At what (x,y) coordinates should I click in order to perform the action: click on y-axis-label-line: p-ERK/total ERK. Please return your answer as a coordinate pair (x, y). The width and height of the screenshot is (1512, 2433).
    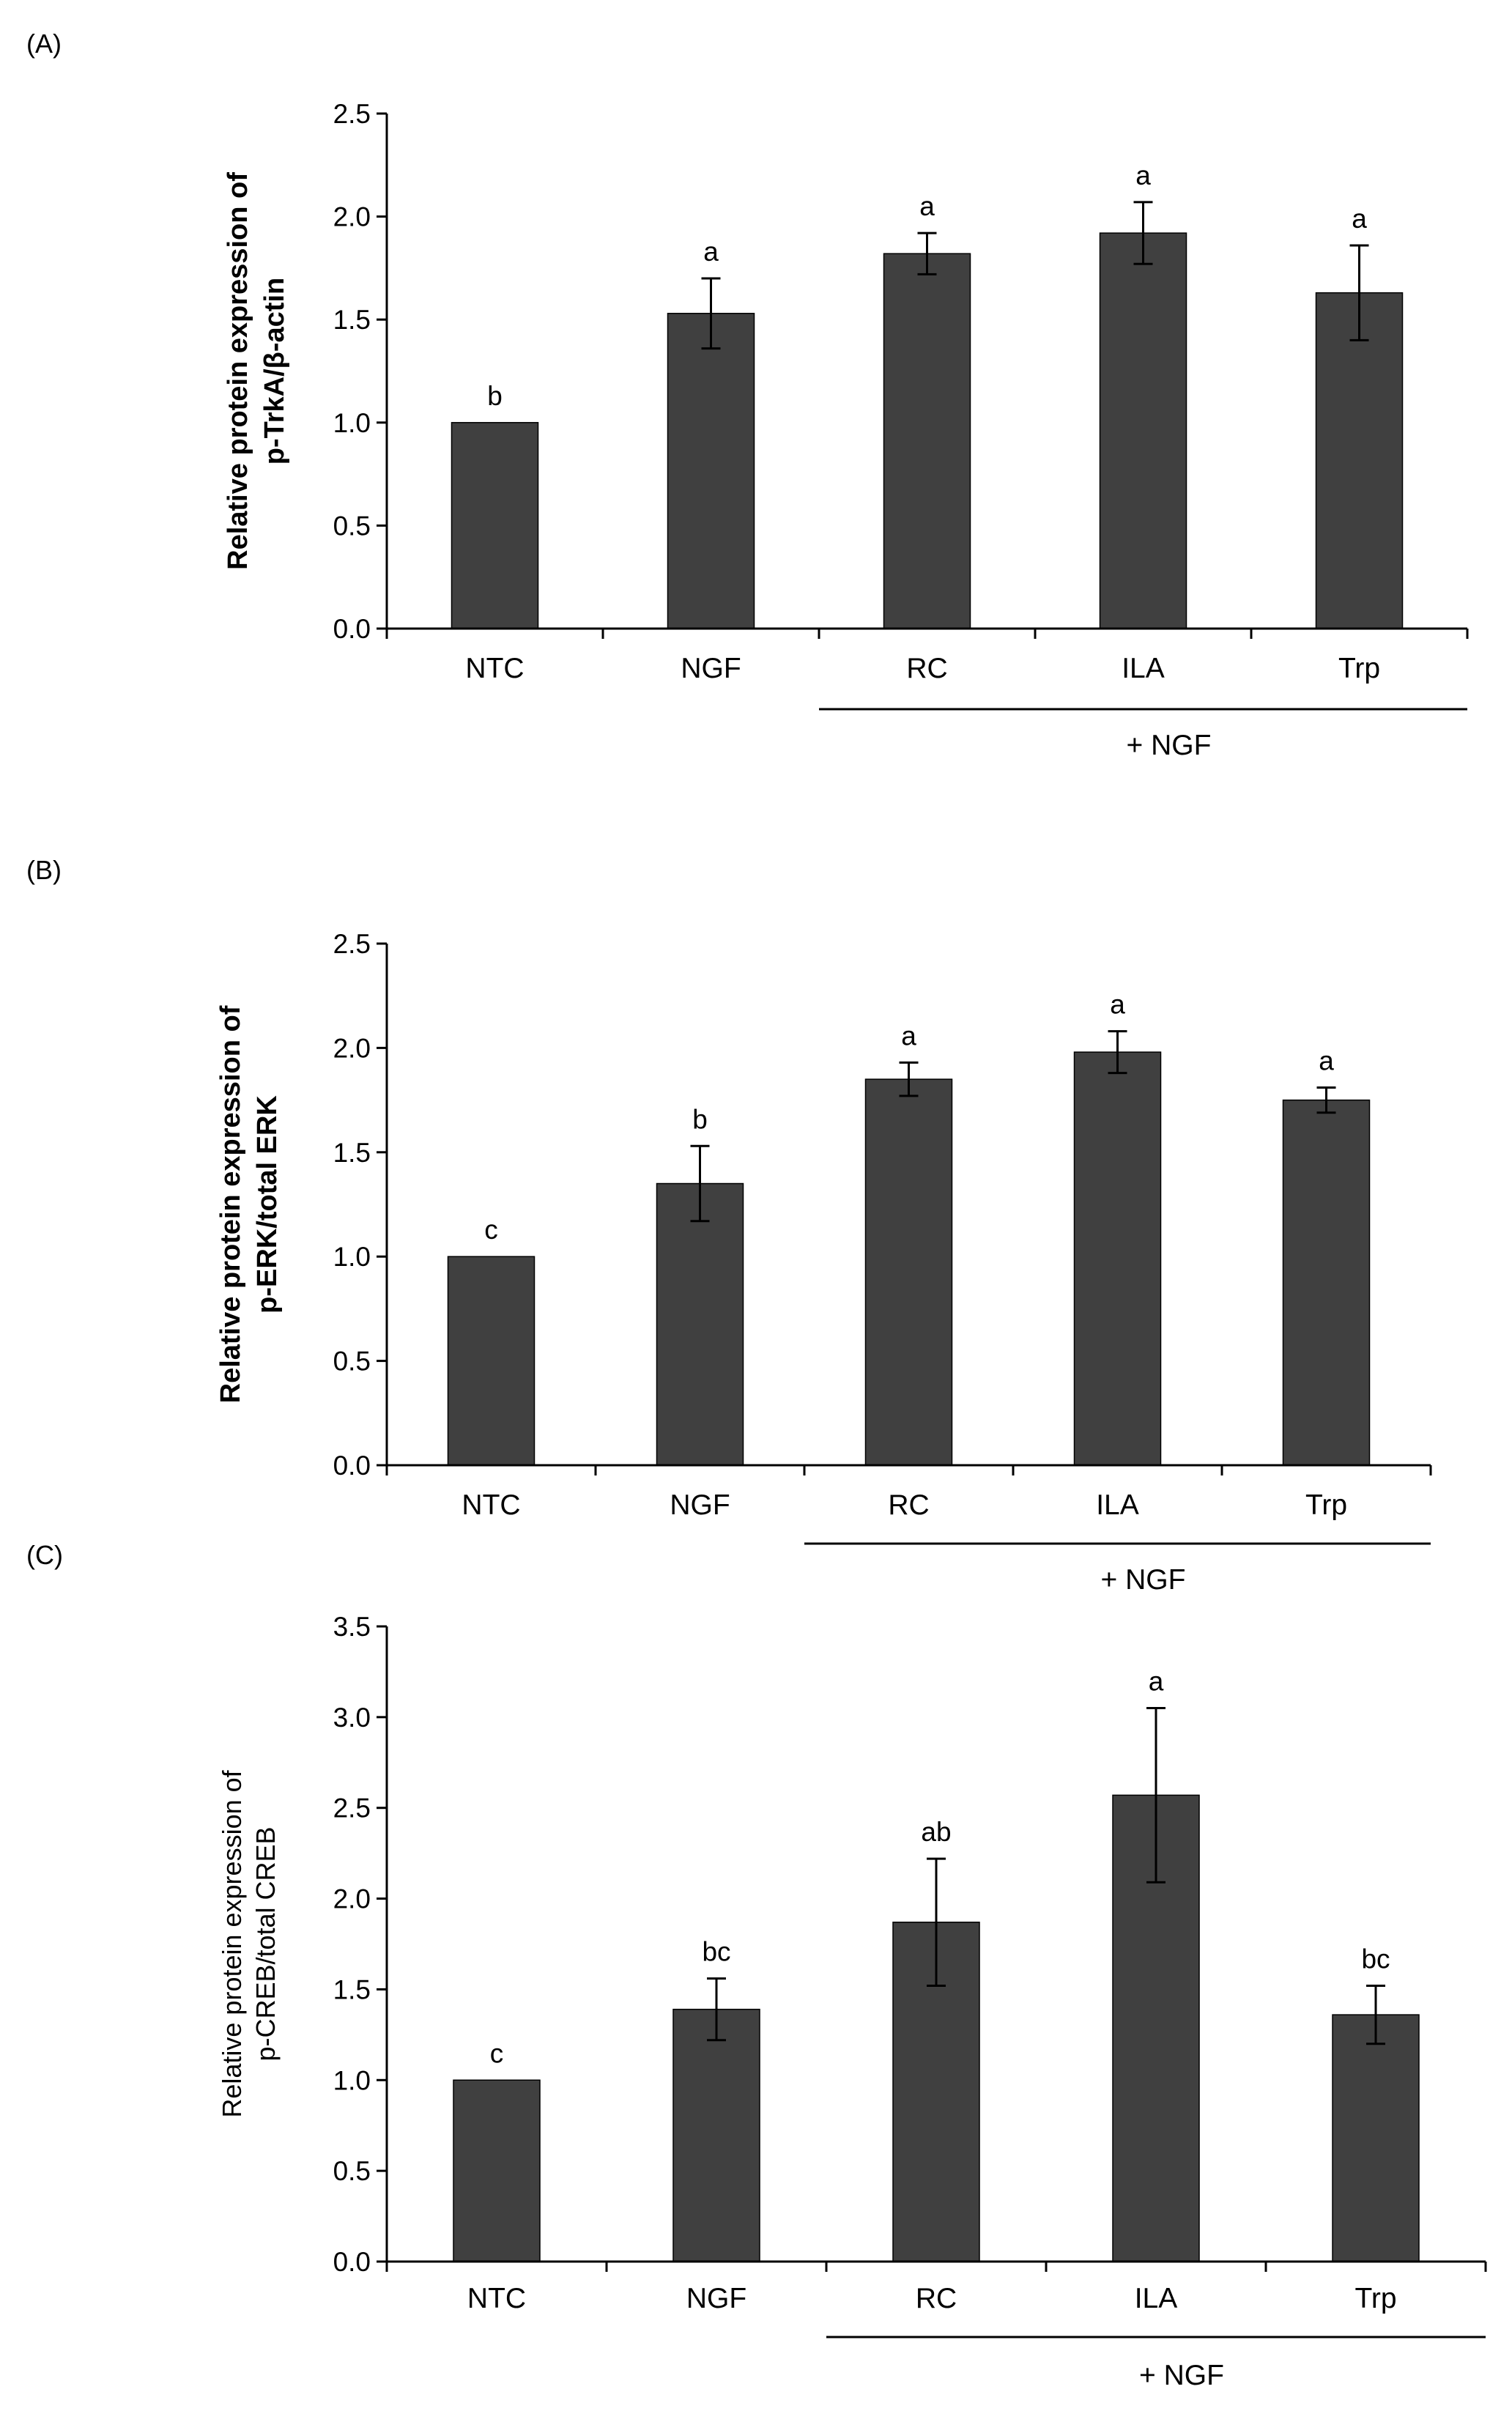
    Looking at the image, I should click on (267, 1204).